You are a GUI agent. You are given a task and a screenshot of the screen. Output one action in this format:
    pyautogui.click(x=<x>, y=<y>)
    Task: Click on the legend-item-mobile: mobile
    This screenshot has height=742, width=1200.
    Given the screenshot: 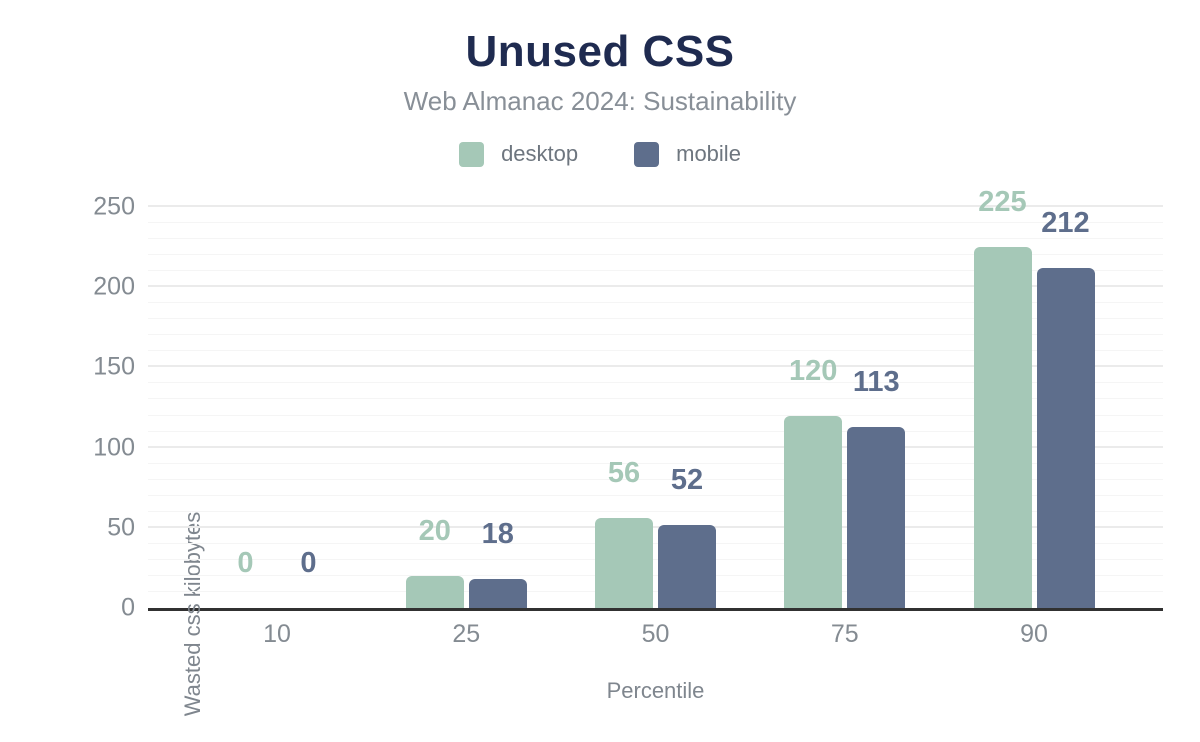 What is the action you would take?
    pyautogui.click(x=687, y=154)
    